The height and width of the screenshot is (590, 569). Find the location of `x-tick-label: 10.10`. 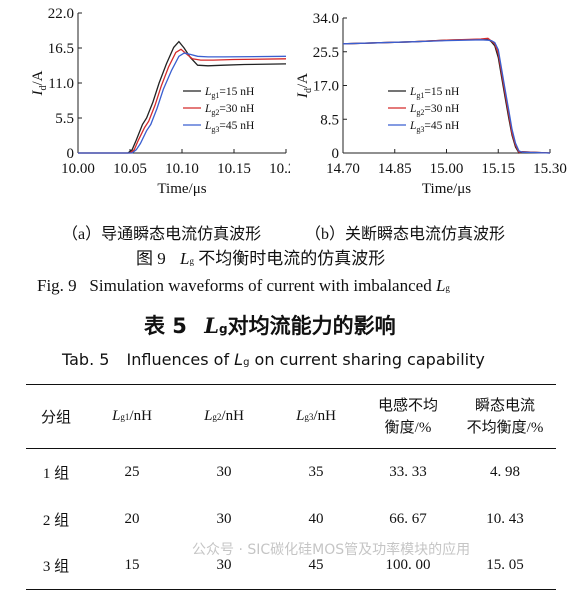

x-tick-label: 10.10 is located at coordinates (182, 169).